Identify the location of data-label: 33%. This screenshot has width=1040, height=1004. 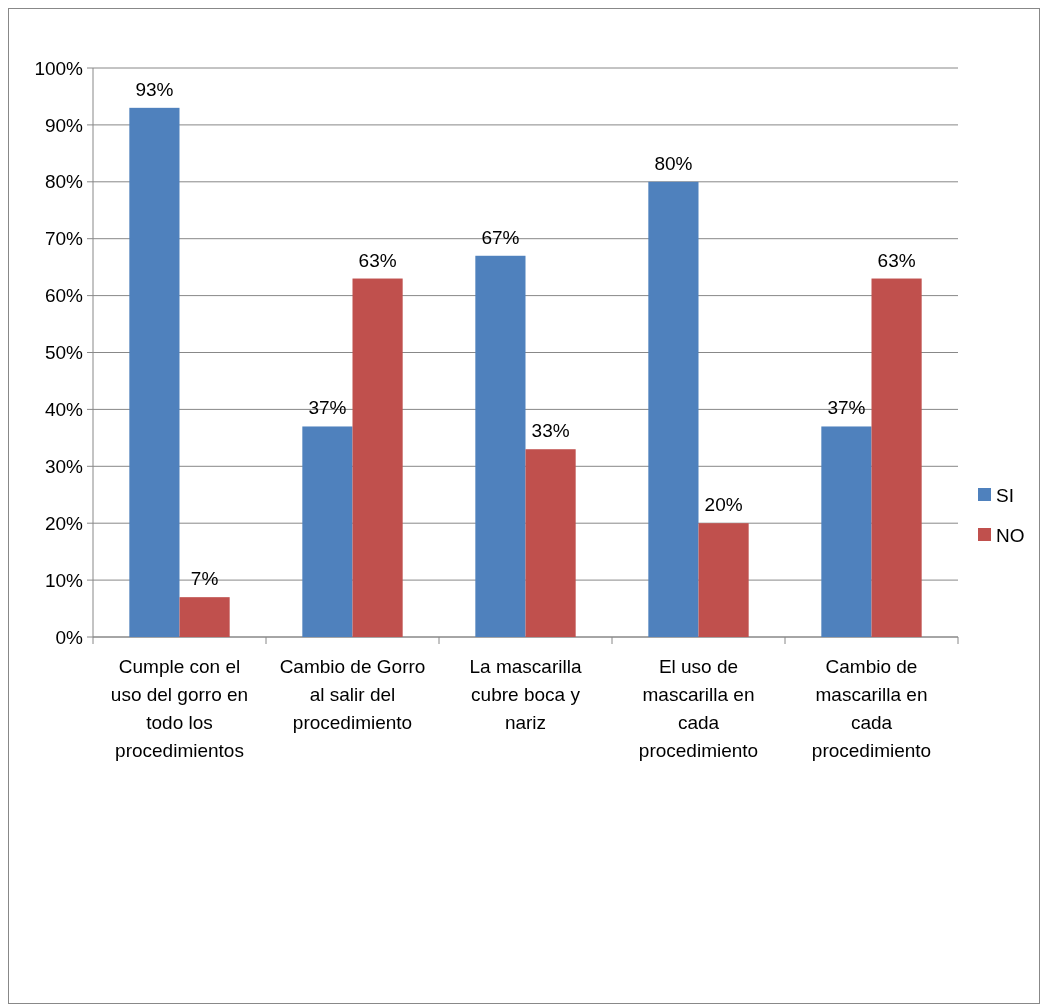
(550, 431).